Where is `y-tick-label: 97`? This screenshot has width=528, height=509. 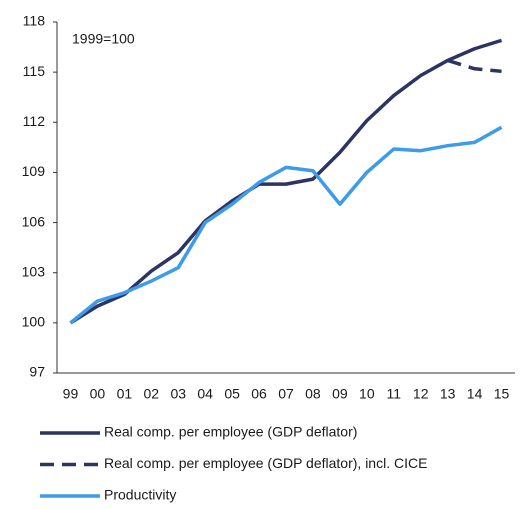 y-tick-label: 97 is located at coordinates (37, 372).